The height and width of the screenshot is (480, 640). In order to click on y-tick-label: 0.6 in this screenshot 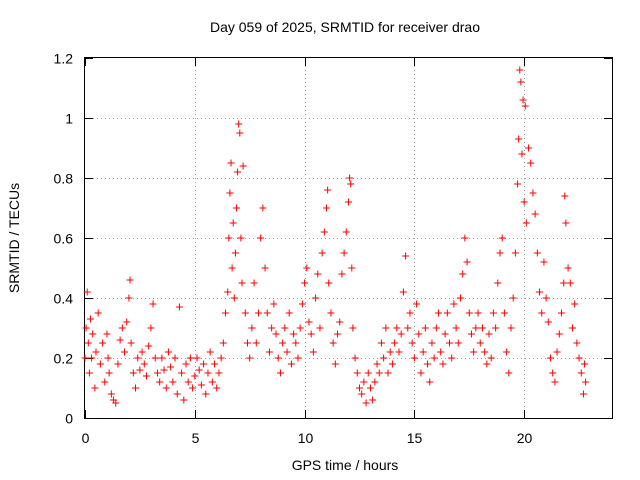, I will do `click(64, 239)`.